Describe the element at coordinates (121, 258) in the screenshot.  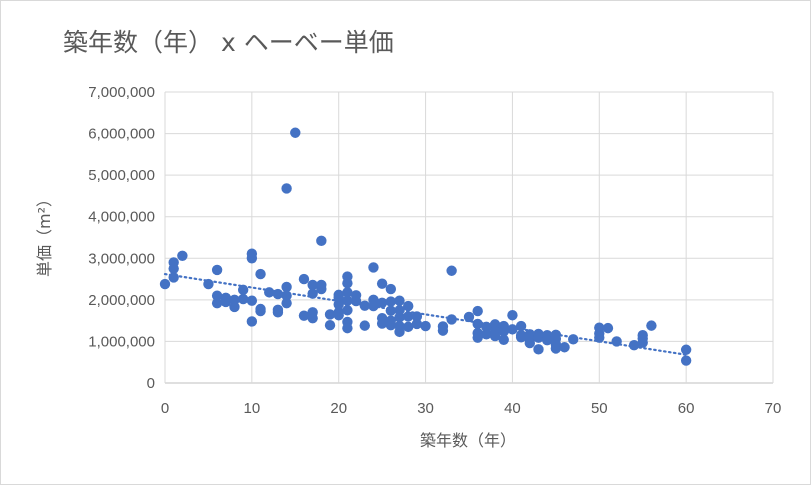
I see `y-tick-label: 3,000,000` at that location.